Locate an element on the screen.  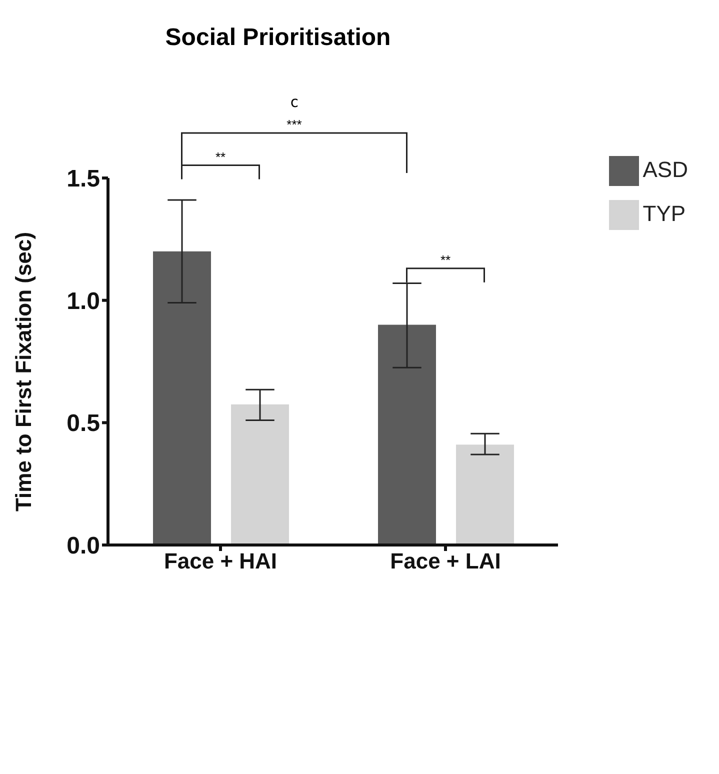
x-tick-label: Face + LAI is located at coordinates (445, 561).